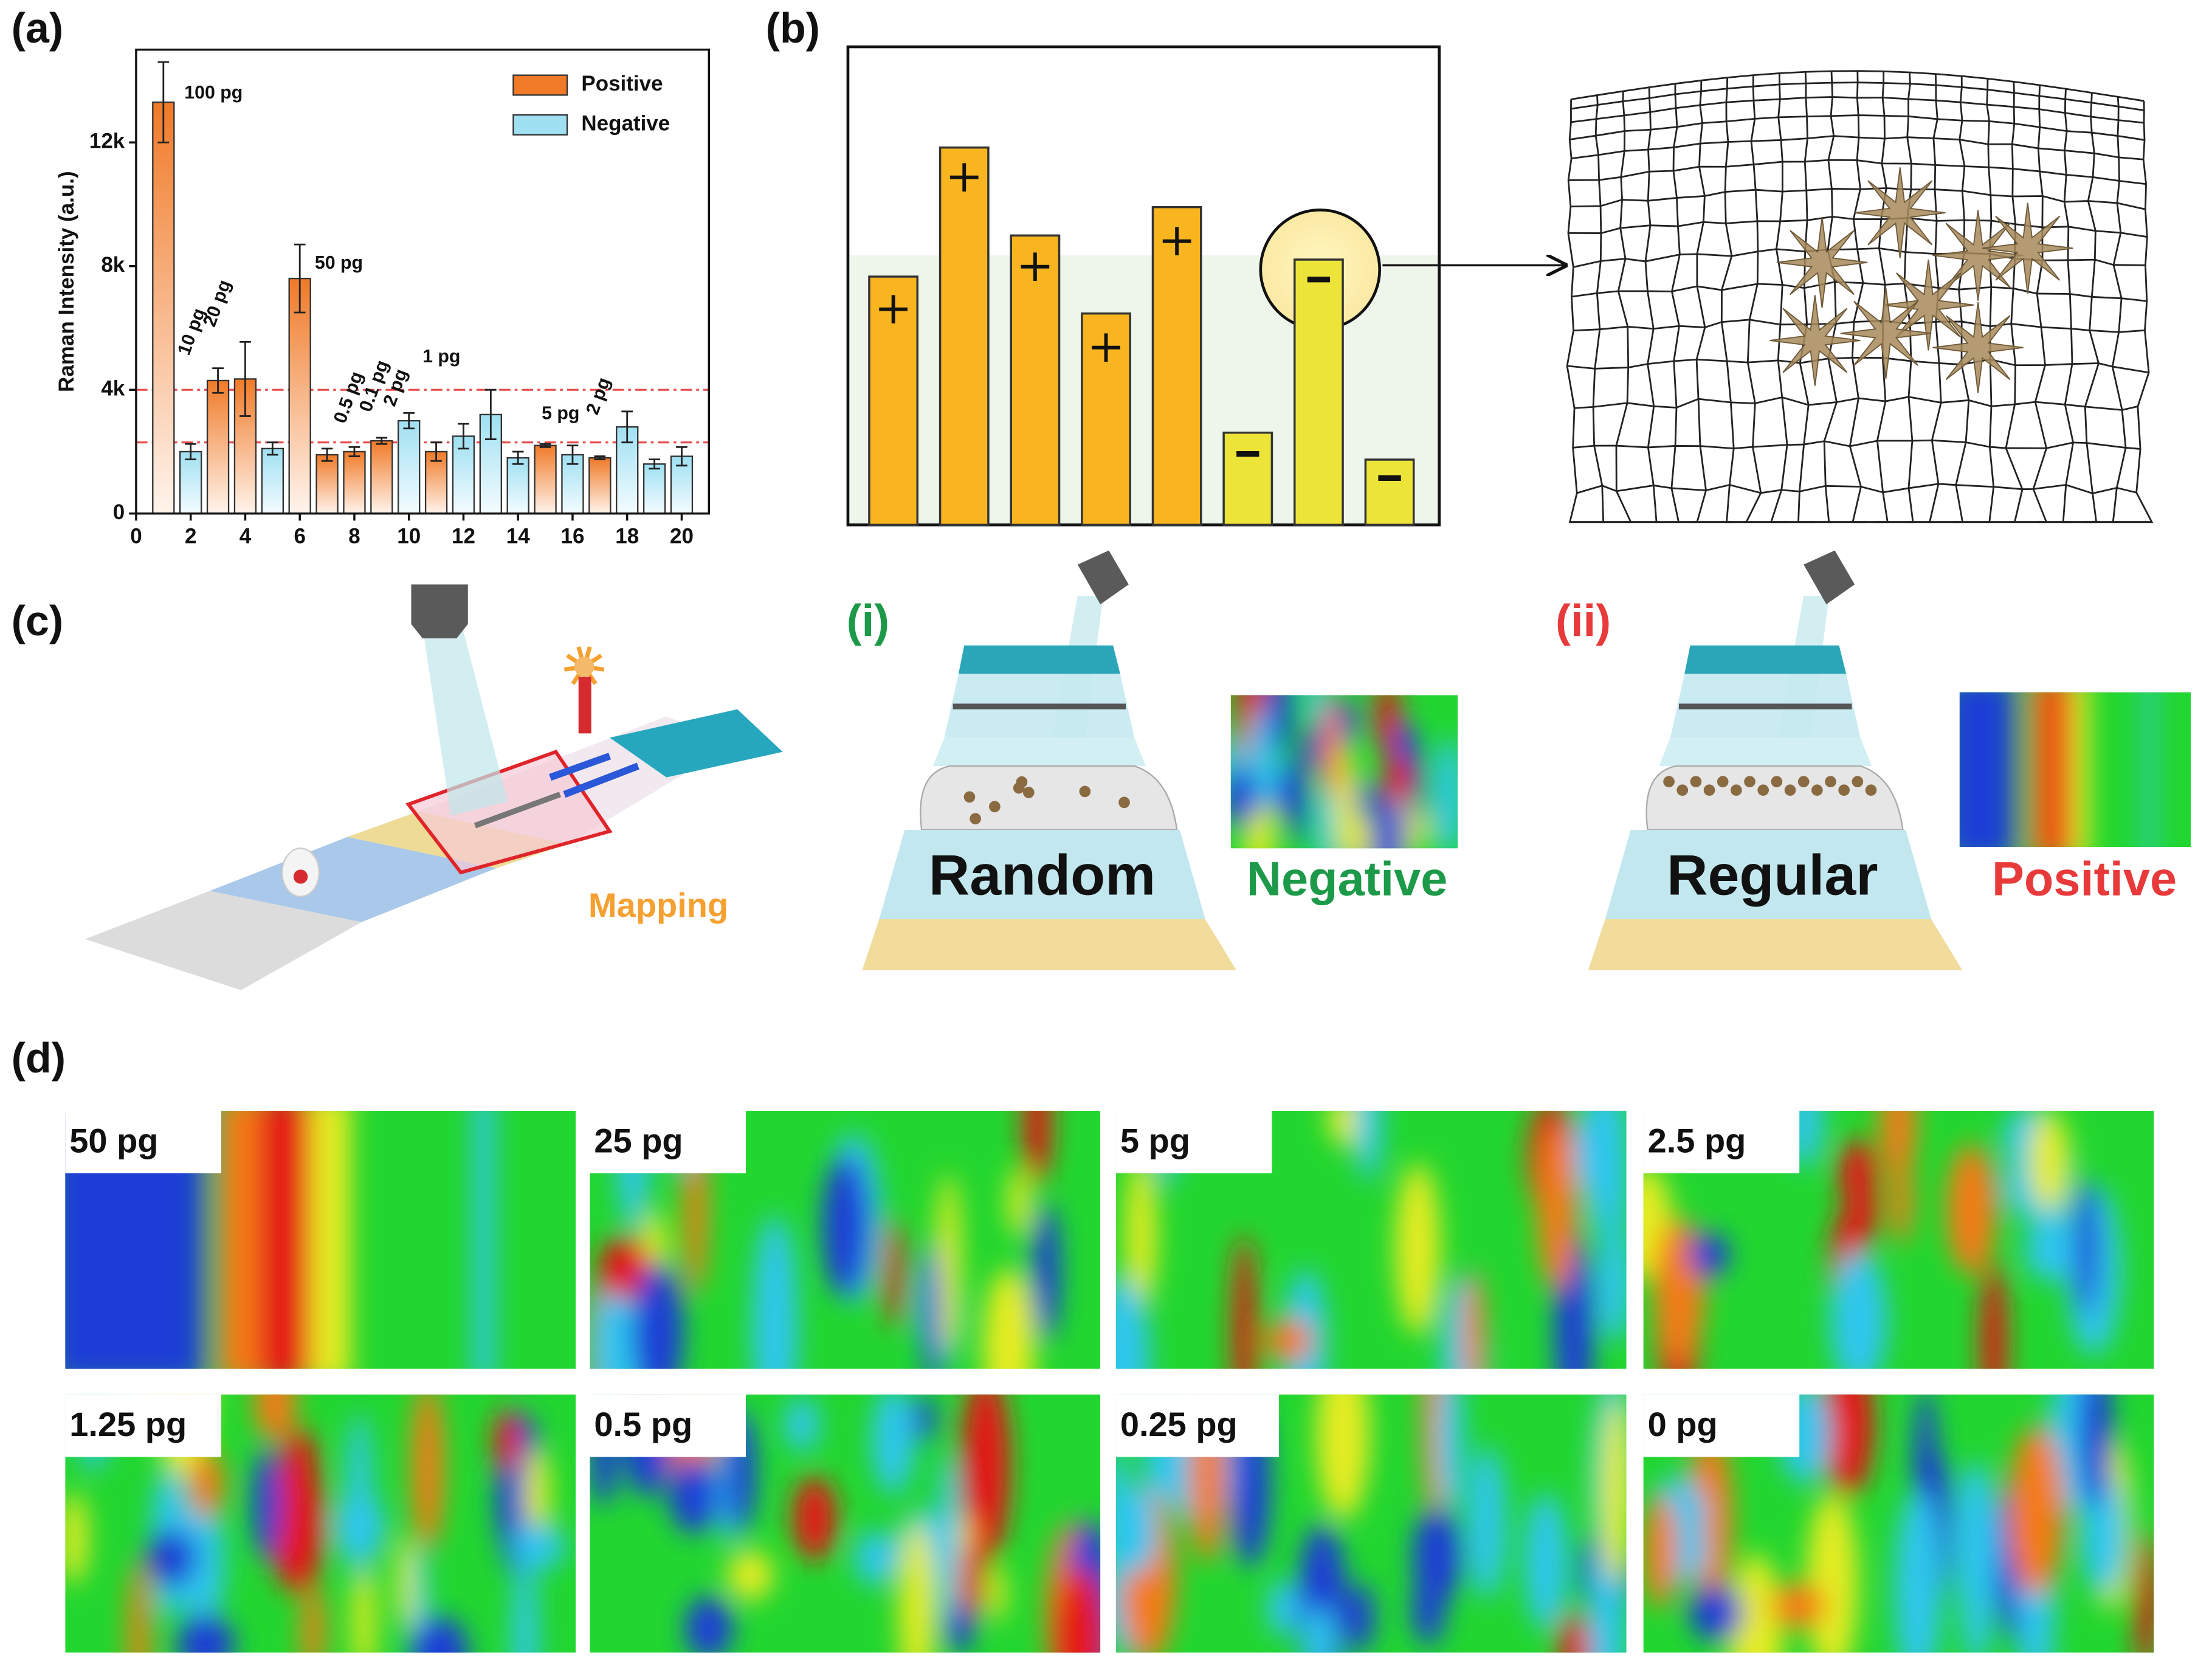  What do you see at coordinates (409, 536) in the screenshot?
I see `x-tick-label: 10` at bounding box center [409, 536].